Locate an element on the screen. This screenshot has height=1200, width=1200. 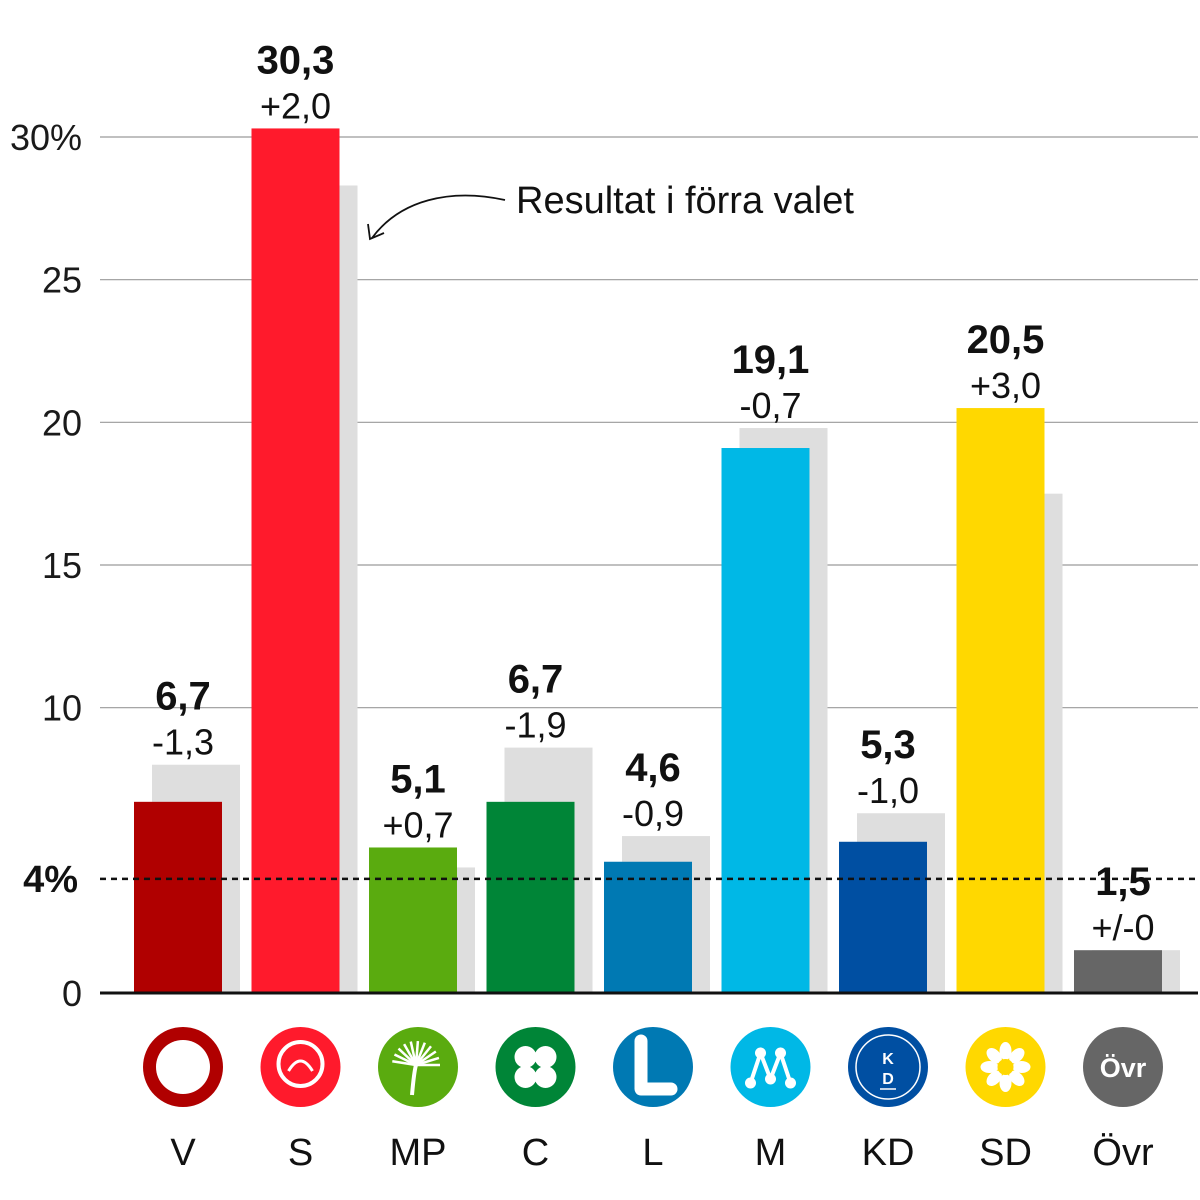
value-label-ovr: 1,5 is located at coordinates (1123, 882).